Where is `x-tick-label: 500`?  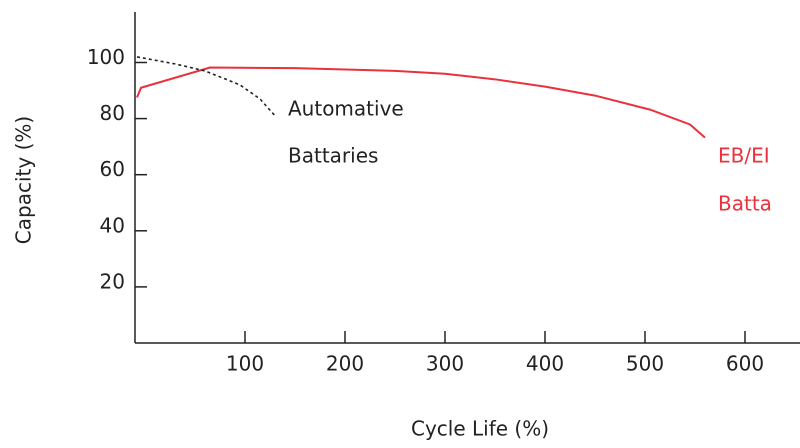 x-tick-label: 500 is located at coordinates (645, 364).